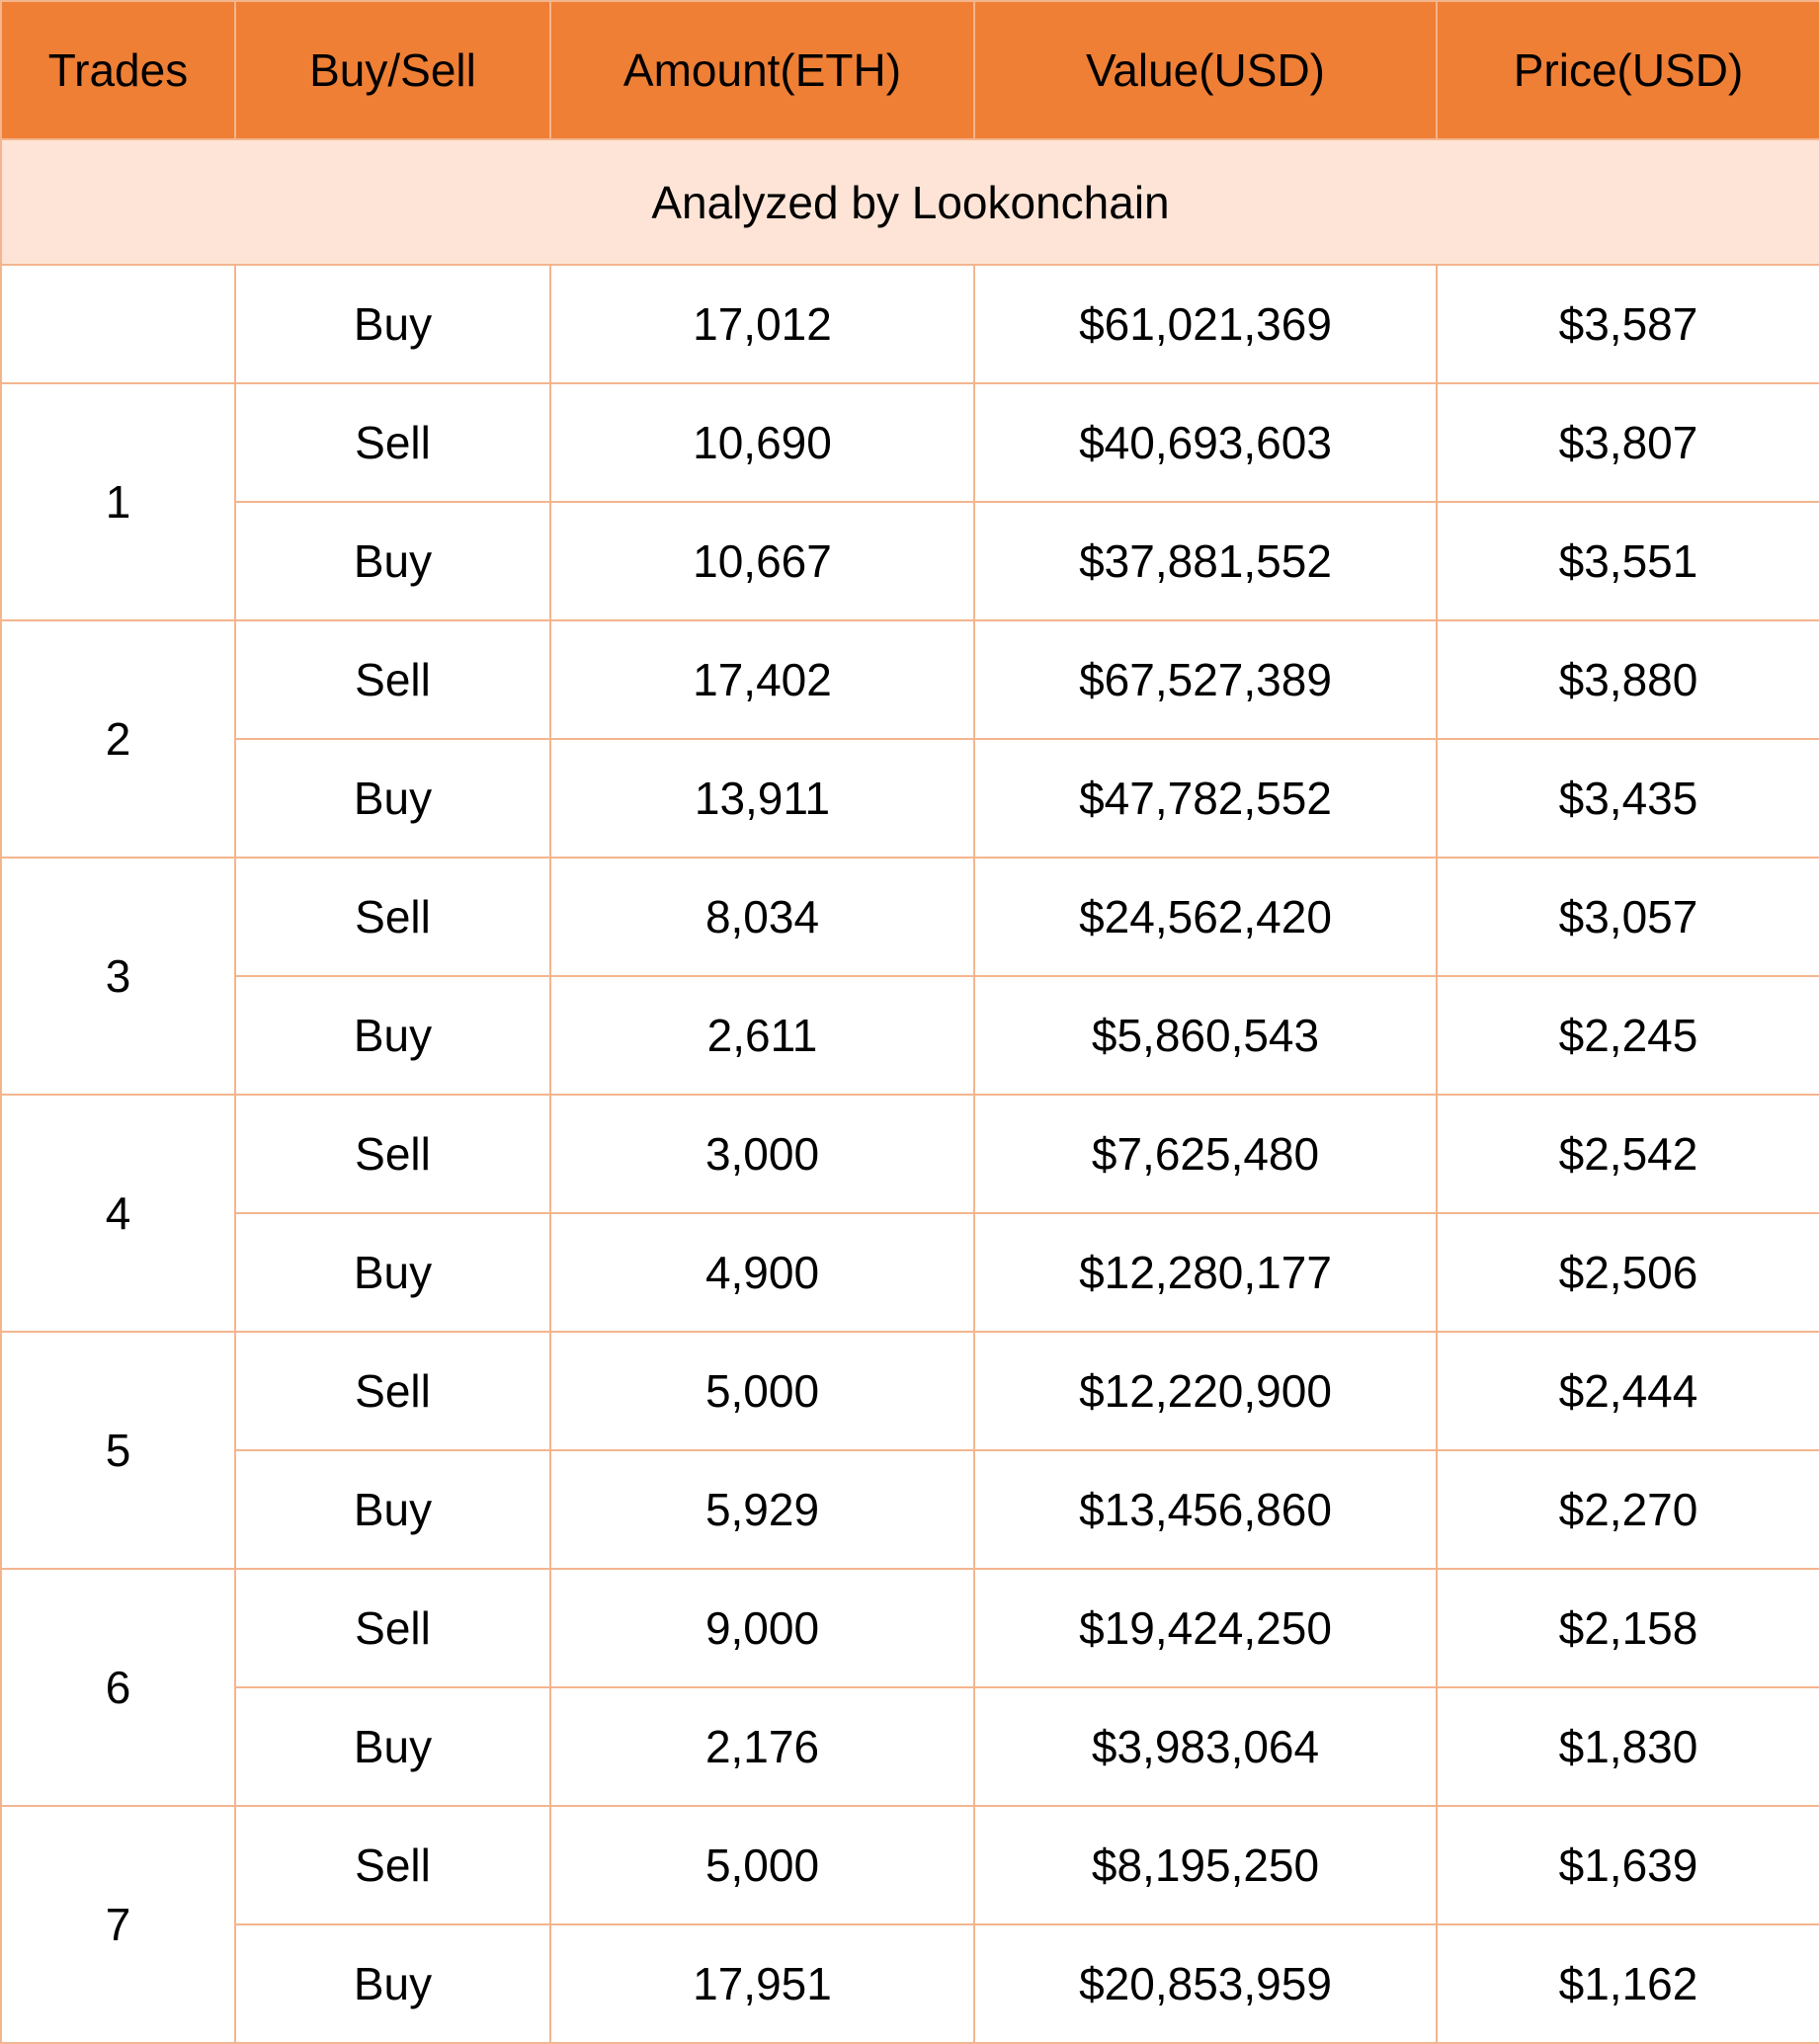 The height and width of the screenshot is (2044, 1819). Describe the element at coordinates (1205, 1628) in the screenshot. I see `value-cell: $19,424,250` at that location.